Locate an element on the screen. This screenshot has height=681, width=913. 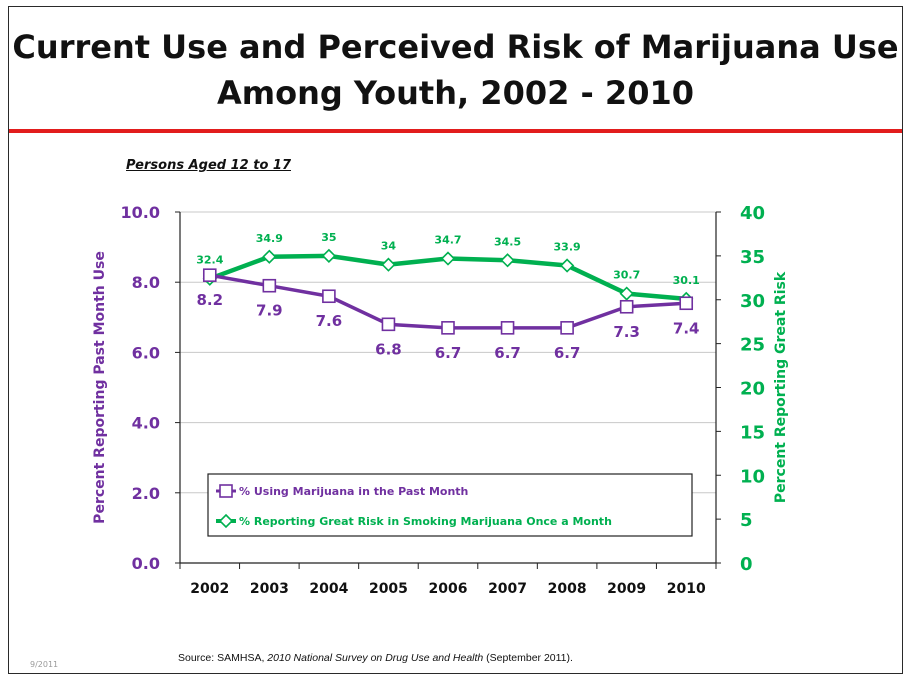
risk-data-label: 33.9 is located at coordinates (567, 247).